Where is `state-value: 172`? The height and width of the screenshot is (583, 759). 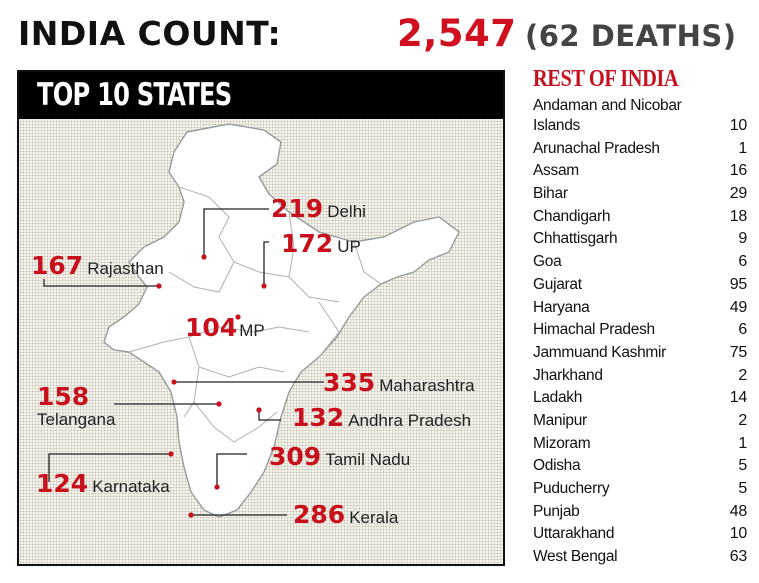
state-value: 172 is located at coordinates (307, 243).